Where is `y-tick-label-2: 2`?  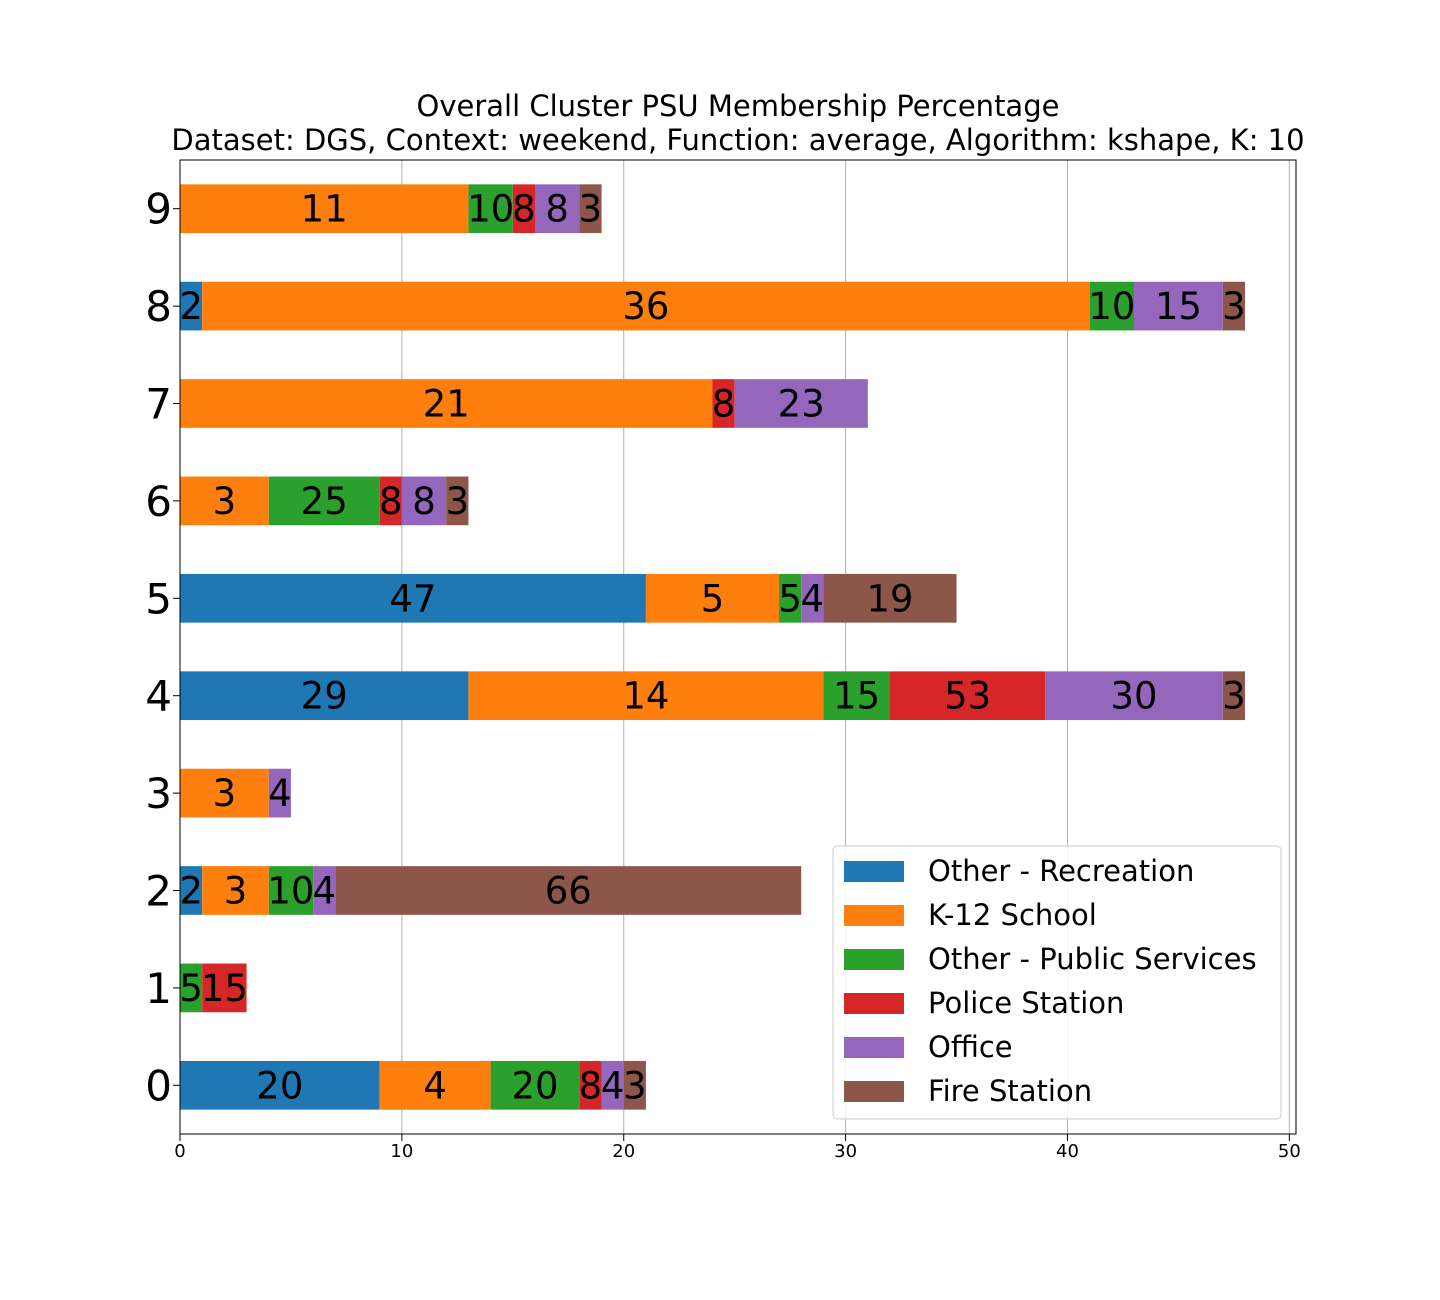
y-tick-label-2: 2 is located at coordinates (158, 891).